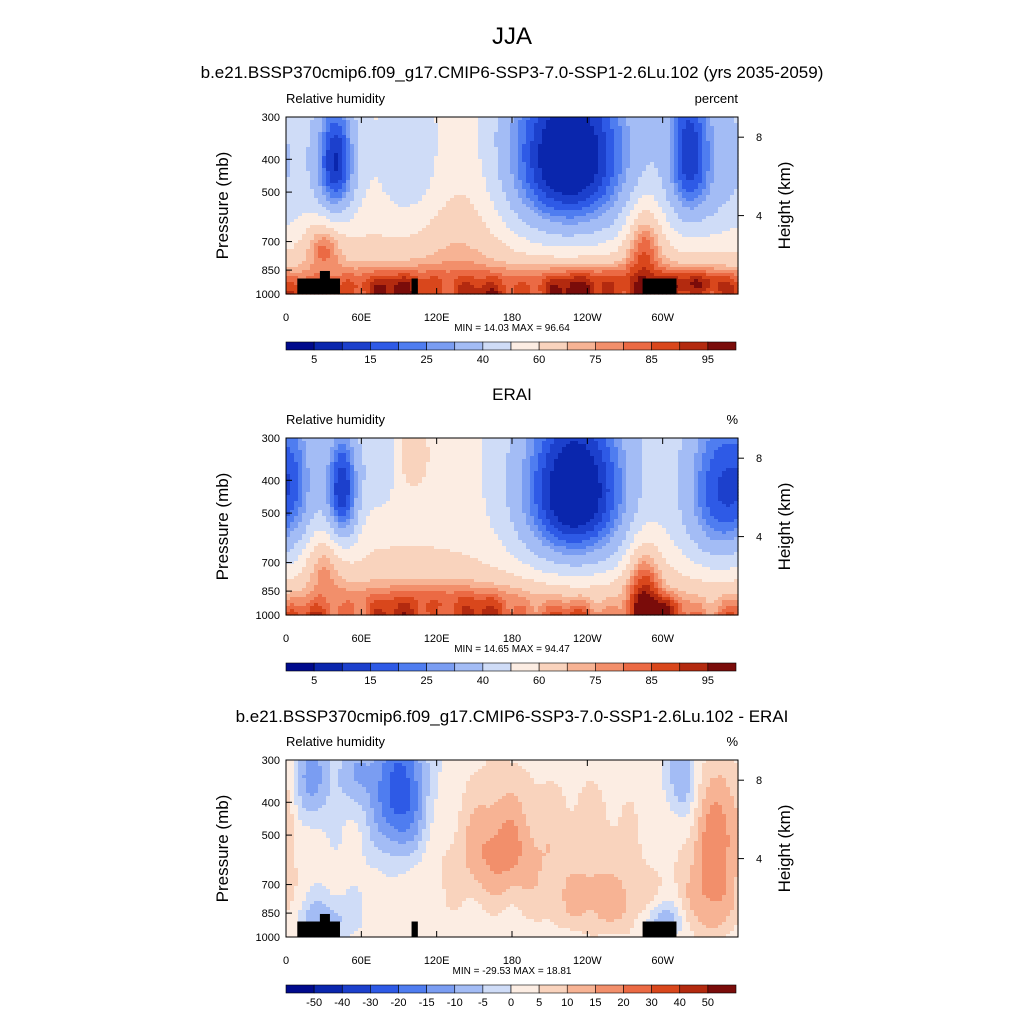 The image size is (1024, 1029). I want to click on panel-variable-label: Relative humidity, so click(335, 98).